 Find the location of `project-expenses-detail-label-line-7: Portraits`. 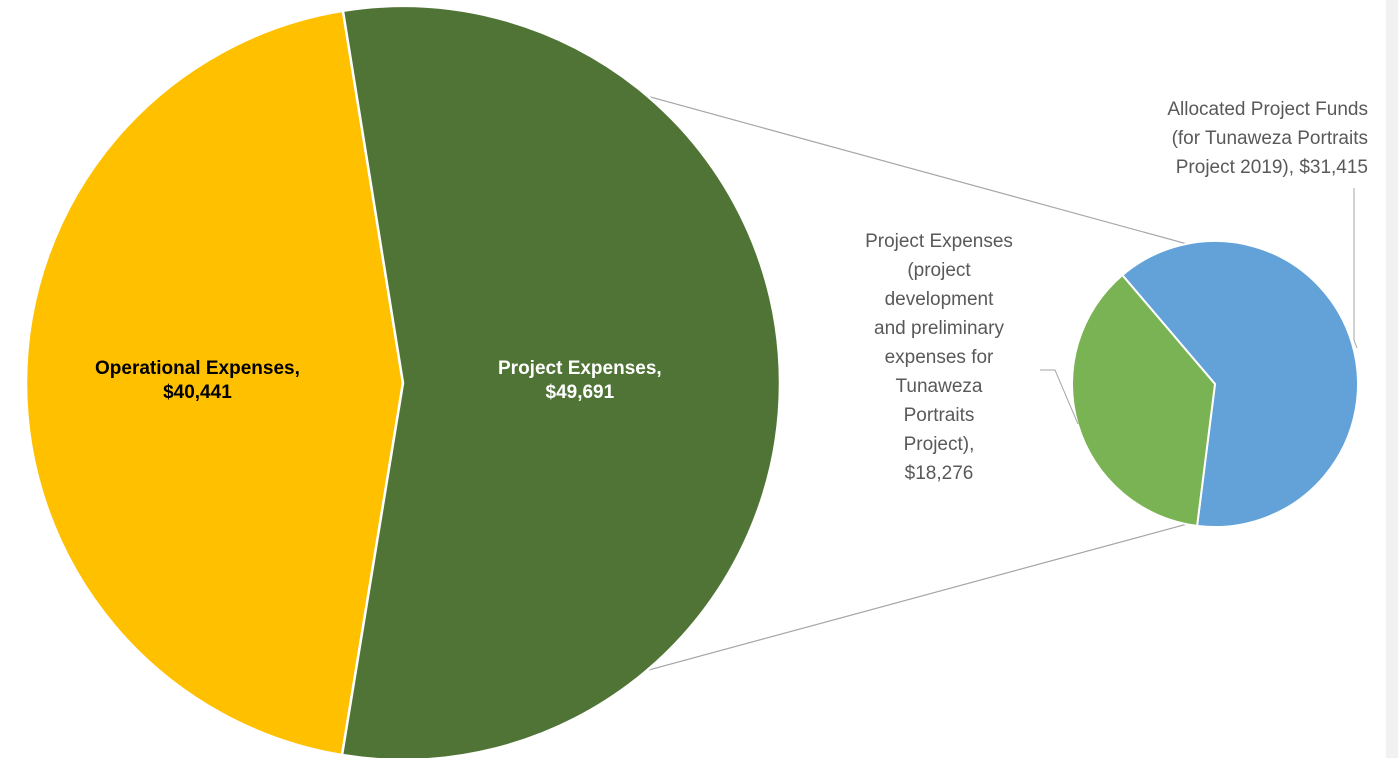

project-expenses-detail-label-line-7: Portraits is located at coordinates (939, 415).